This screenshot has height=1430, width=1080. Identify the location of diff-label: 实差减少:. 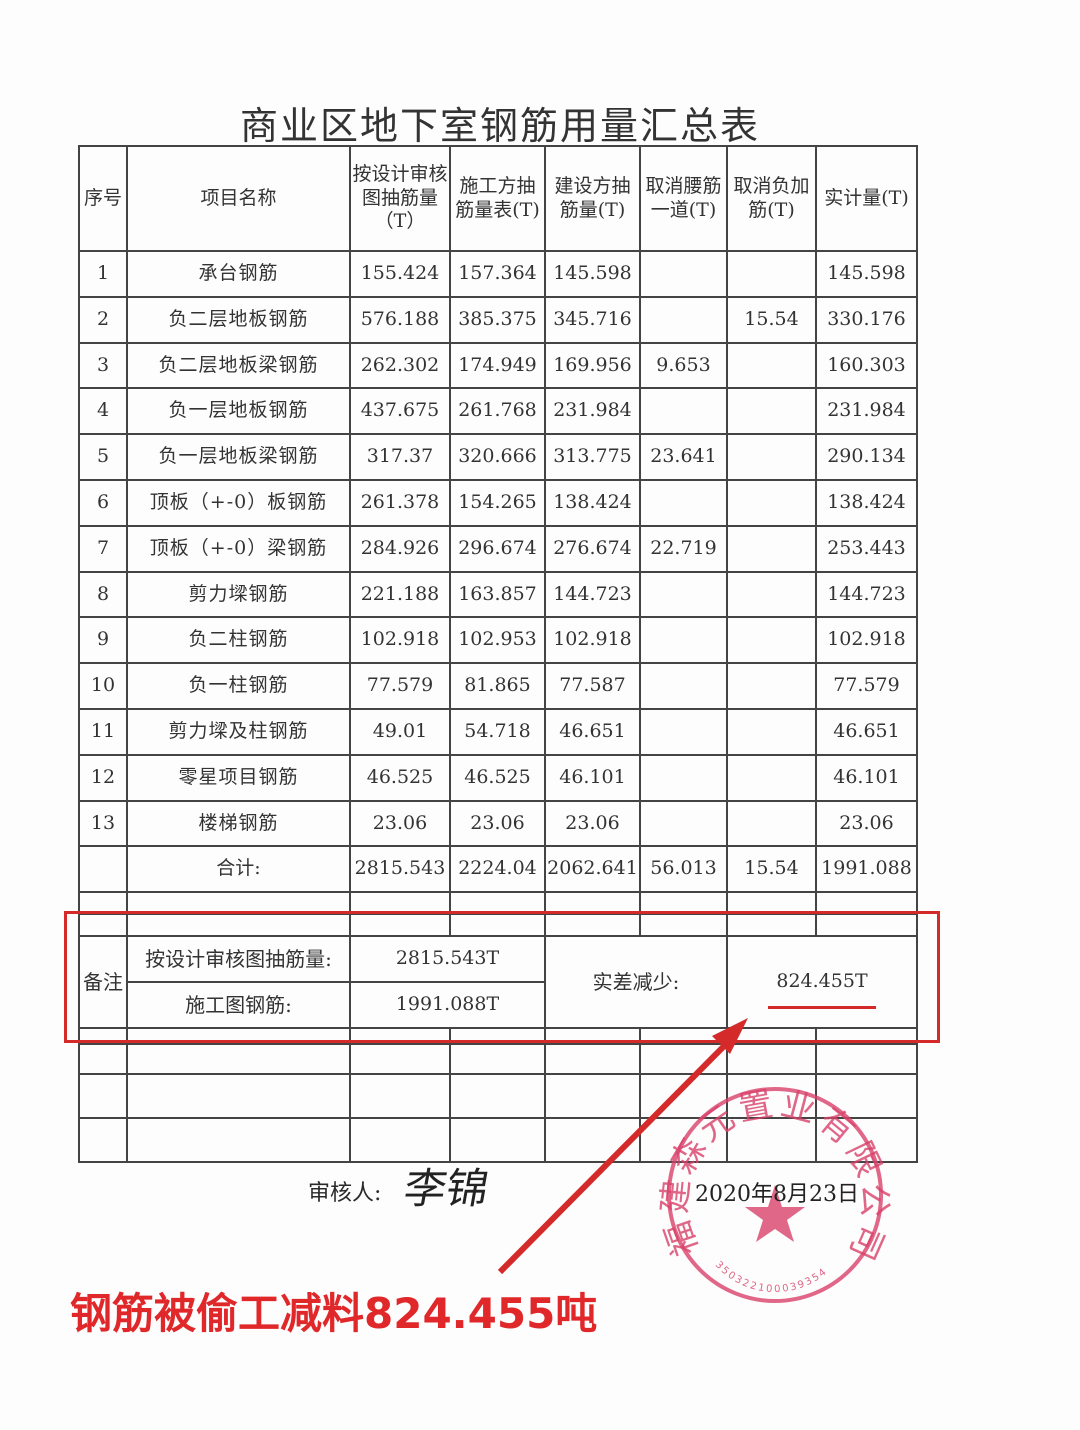
(636, 982).